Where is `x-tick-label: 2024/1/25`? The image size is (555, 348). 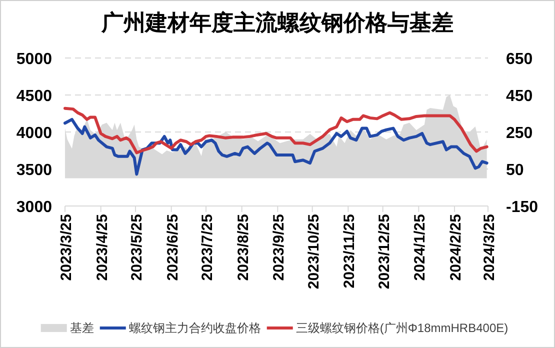
x-tick-label: 2024/1/25 is located at coordinates (420, 247).